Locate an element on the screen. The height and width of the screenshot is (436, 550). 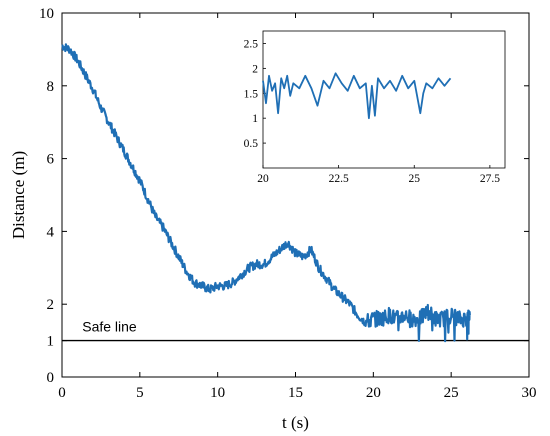
y-axis-label: Distance (m) is located at coordinates (18, 195).